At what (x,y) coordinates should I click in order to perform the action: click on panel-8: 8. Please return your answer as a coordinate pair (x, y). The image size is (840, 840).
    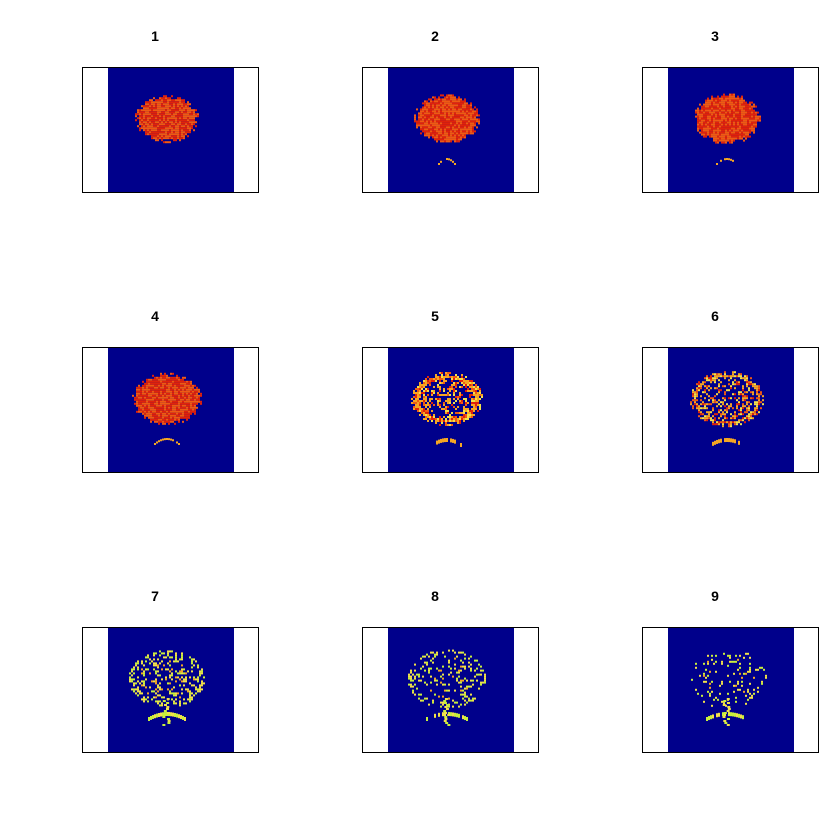
    Looking at the image, I should click on (435, 700).